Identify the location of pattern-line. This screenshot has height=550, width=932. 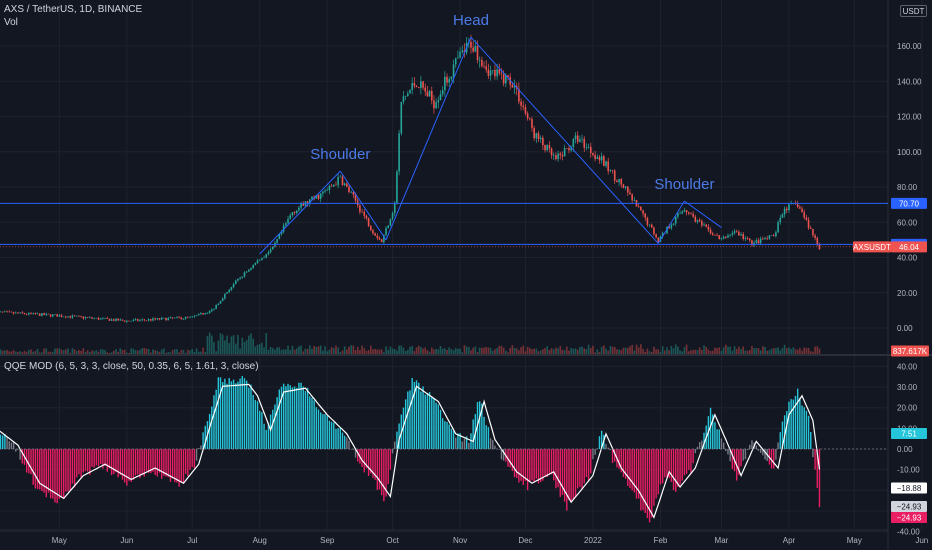
(428, 138).